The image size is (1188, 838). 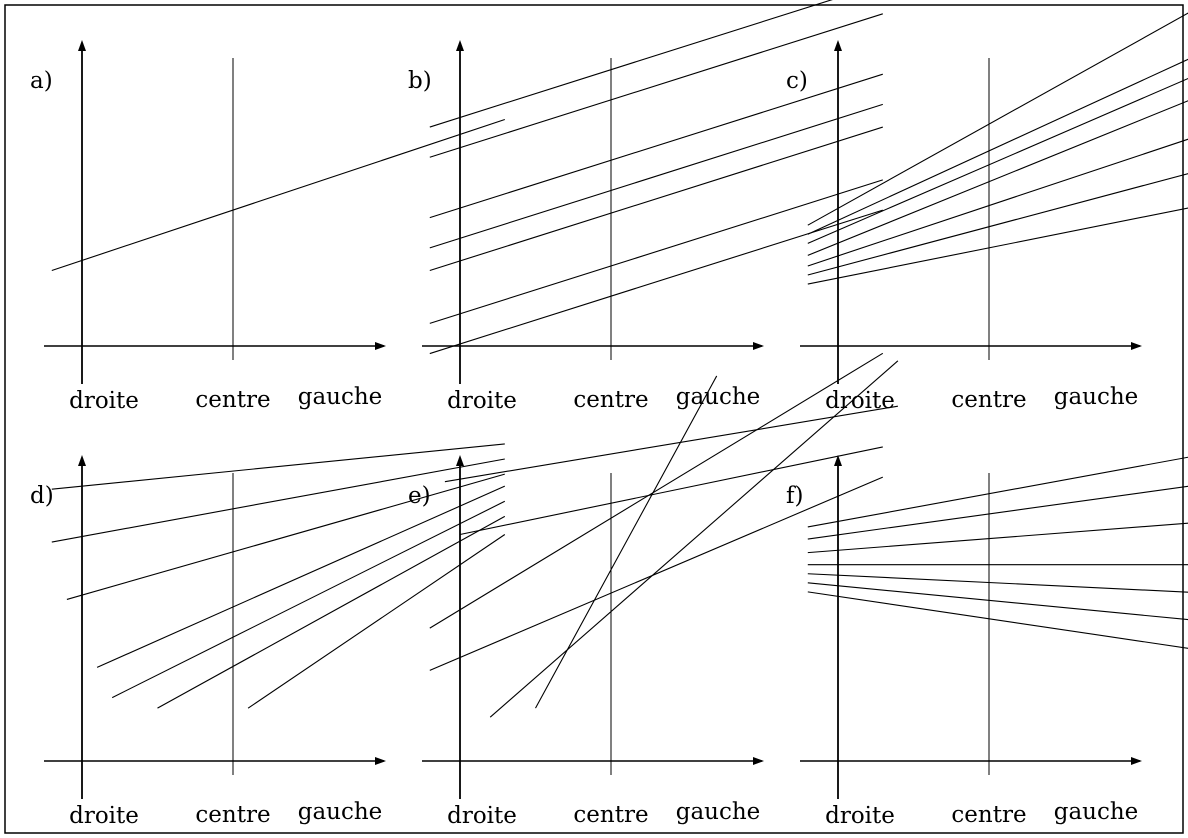 I want to click on panel-label: d), so click(x=42, y=496).